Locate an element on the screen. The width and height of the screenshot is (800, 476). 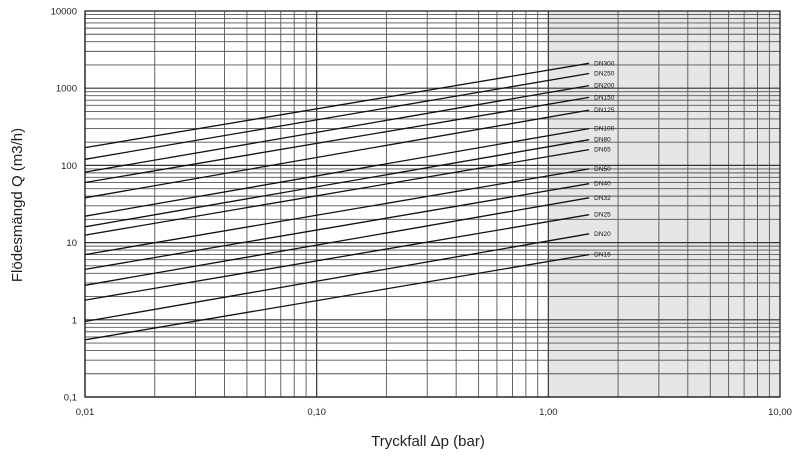
y-axis-label: Flödesmängd Q (m3/h) is located at coordinates (17, 205).